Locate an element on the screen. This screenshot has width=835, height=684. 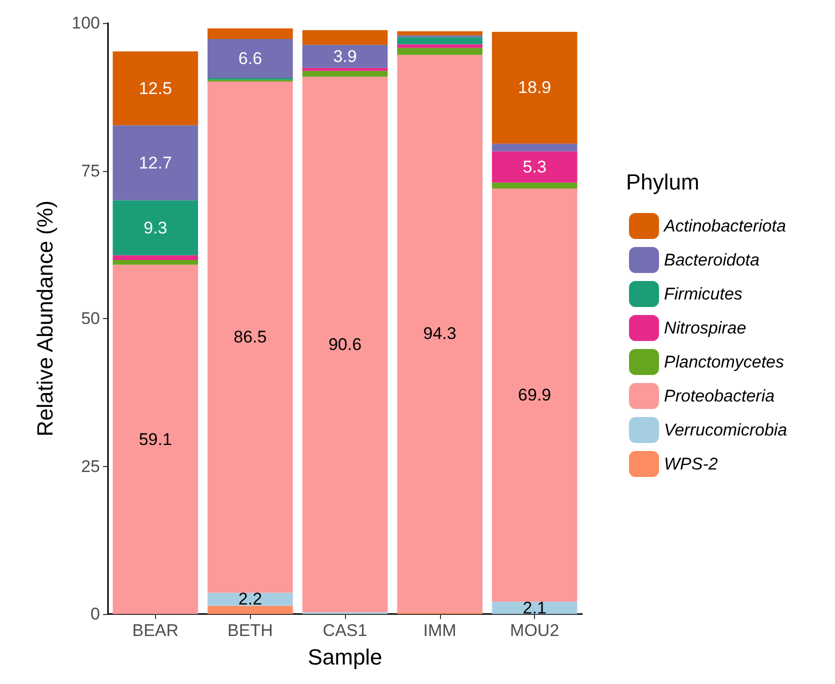
legend-label: WPS-2 is located at coordinates (691, 464).